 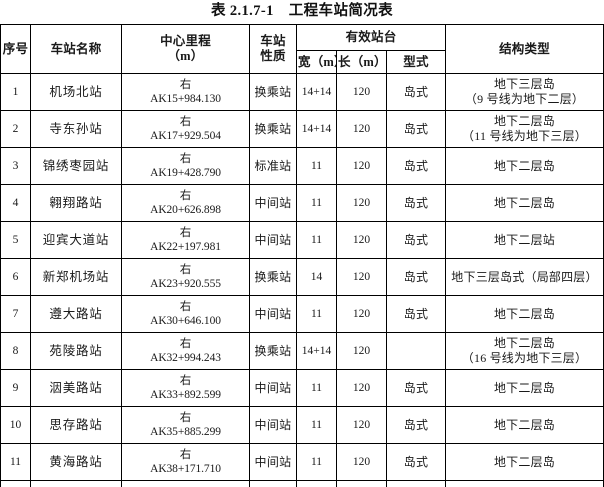 I want to click on column-header-center-mileage-line1: 中心里程, so click(x=185, y=41).